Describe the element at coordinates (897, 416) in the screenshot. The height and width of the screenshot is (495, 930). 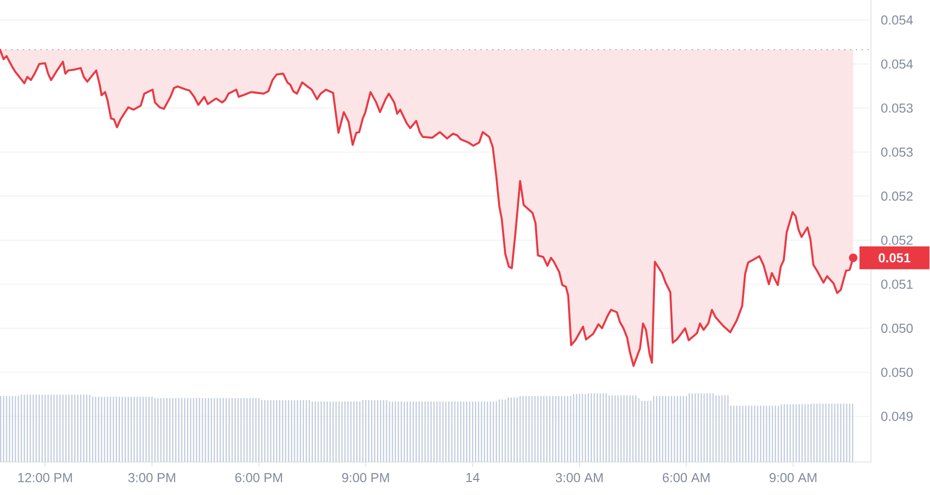
I see `y-tick-label: 0.049` at that location.